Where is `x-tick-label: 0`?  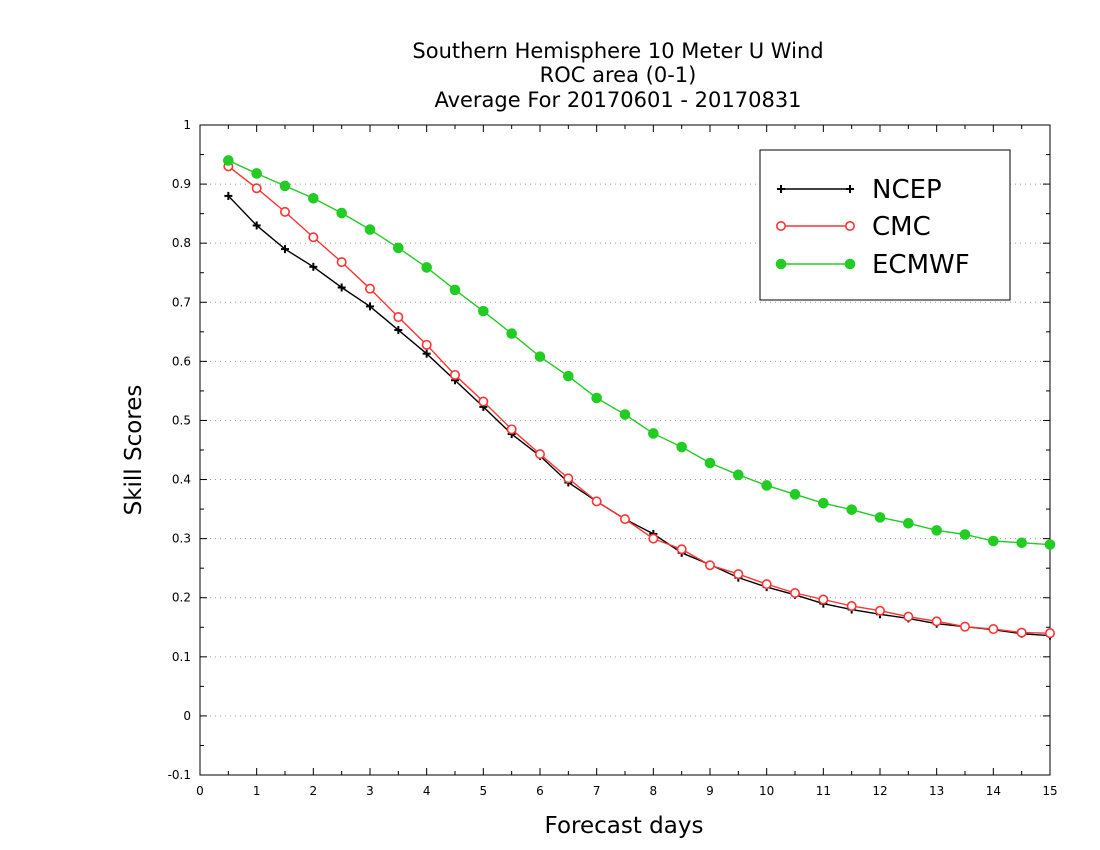
x-tick-label: 0 is located at coordinates (200, 791).